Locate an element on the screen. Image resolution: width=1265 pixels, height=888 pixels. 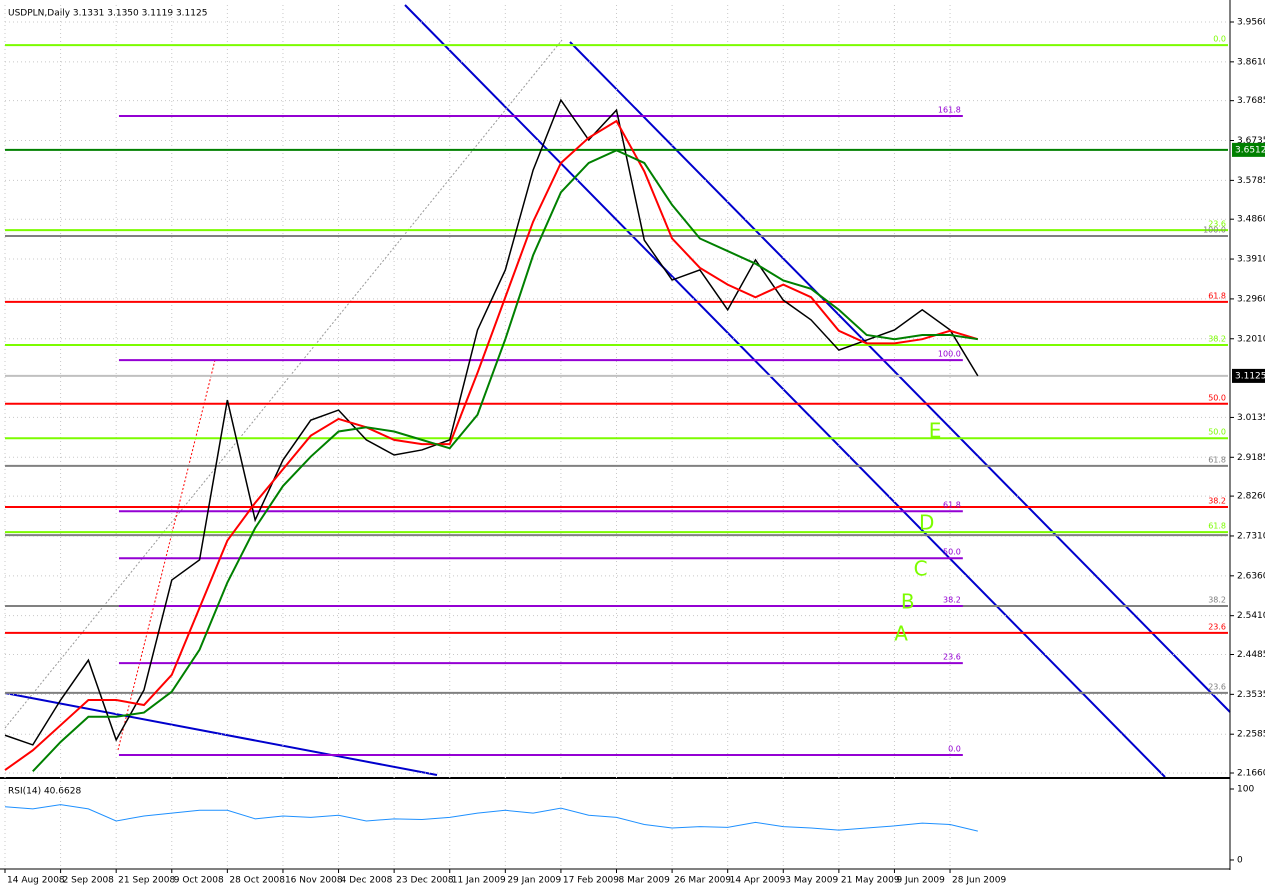
y-tick-label: 2.2585 is located at coordinates (1251, 735).